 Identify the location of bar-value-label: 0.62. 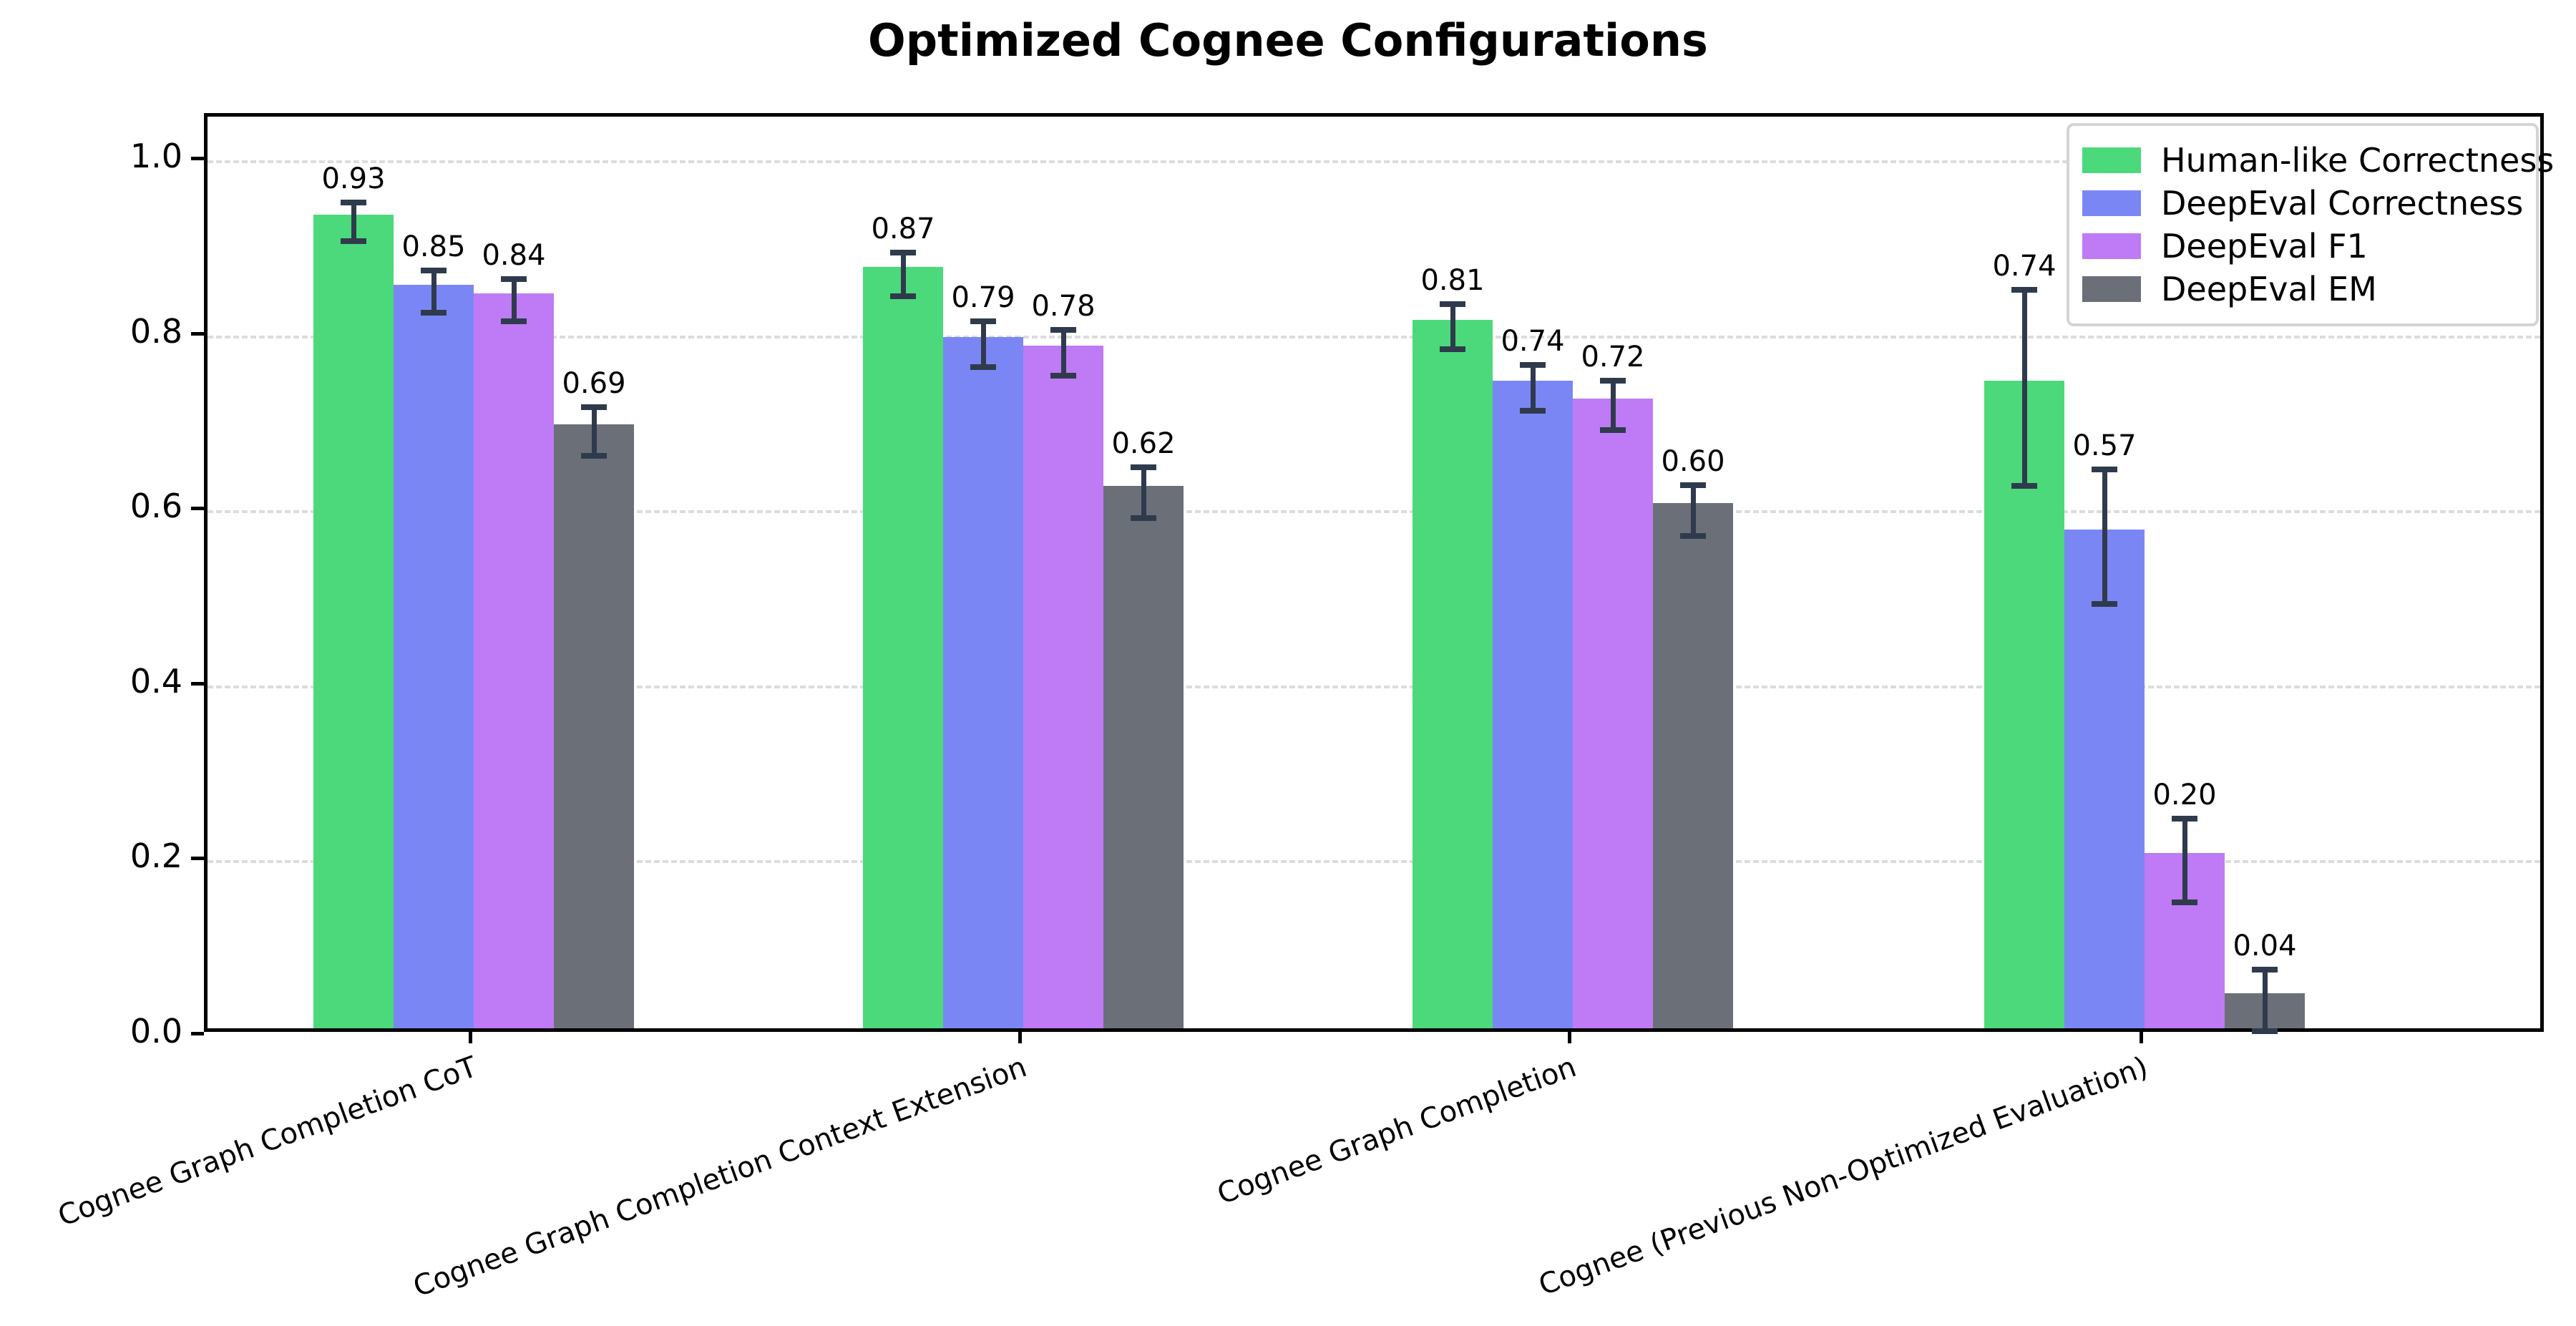
(1143, 444).